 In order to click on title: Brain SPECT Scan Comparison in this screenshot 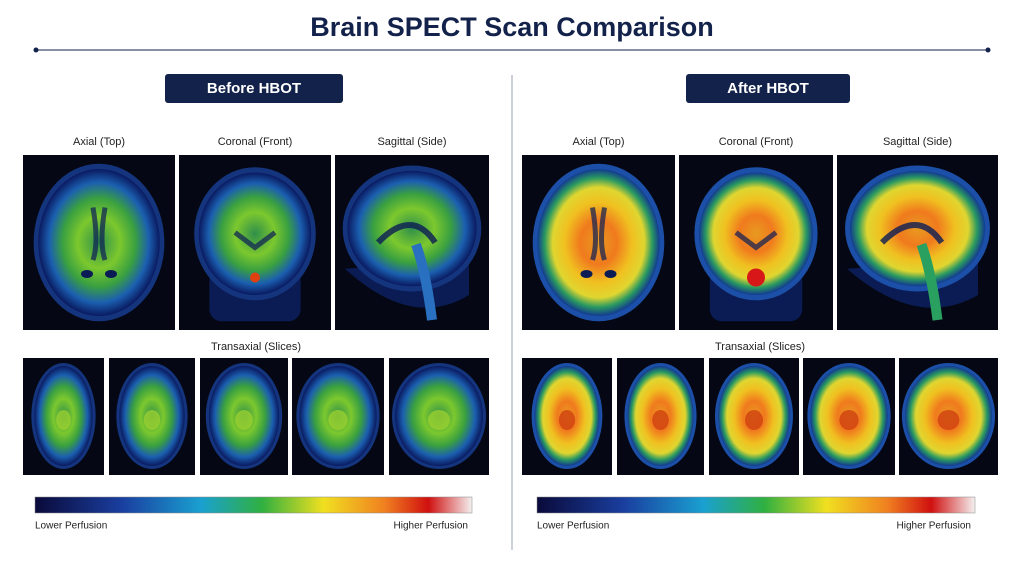, I will do `click(512, 27)`.